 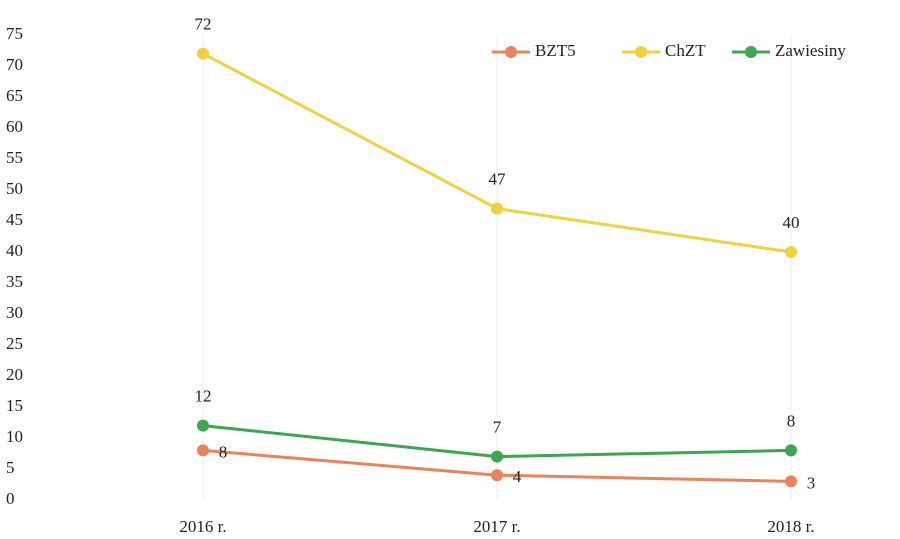 I want to click on data-label: 12, so click(x=203, y=396).